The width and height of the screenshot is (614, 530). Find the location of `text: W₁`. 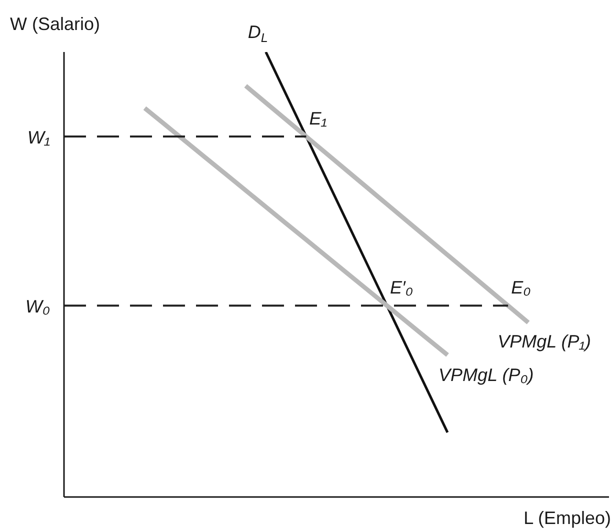

text: W₁ is located at coordinates (38, 138).